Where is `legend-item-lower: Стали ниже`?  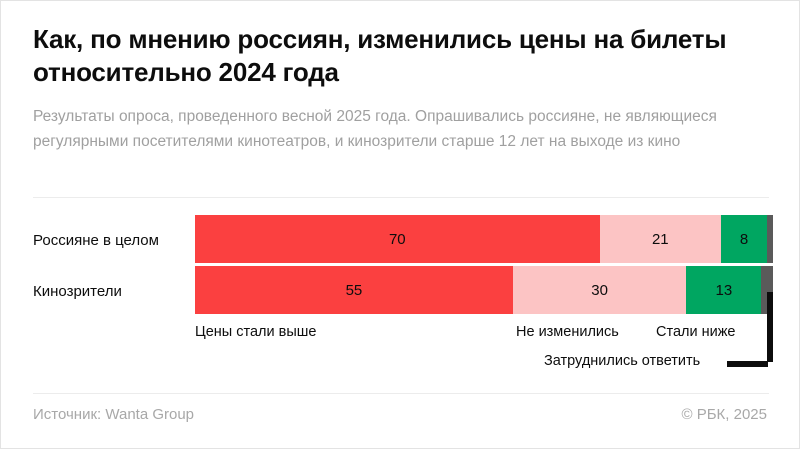
legend-item-lower: Стали ниже is located at coordinates (696, 332).